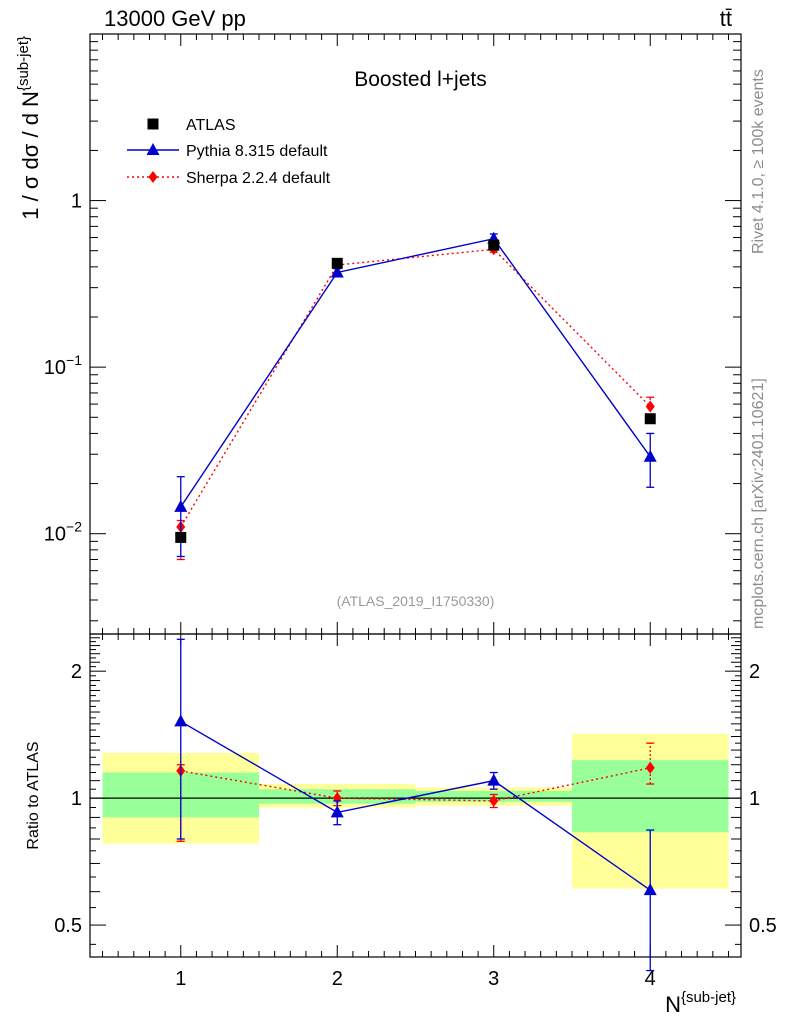 The image size is (786, 1024). I want to click on main-y-axis-title: 1 / σ dσ / d N{sub-jet}, so click(29, 128).